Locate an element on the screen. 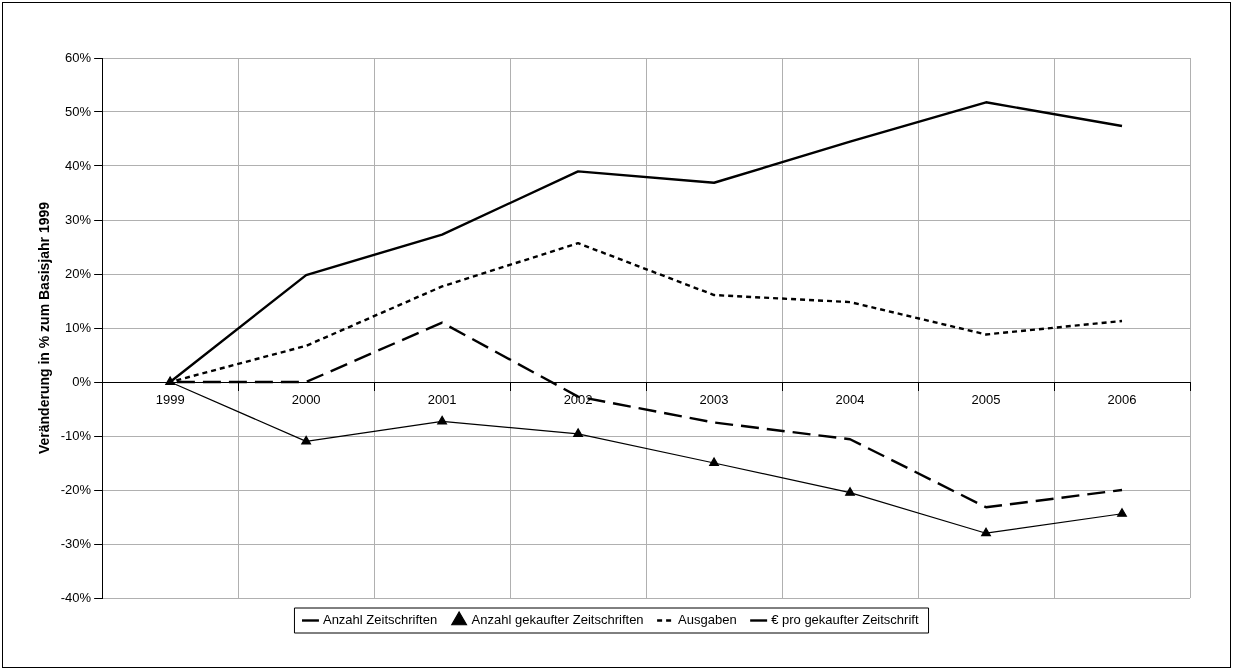  legend-label: € pro gekaufter Zeitschrift is located at coordinates (845, 620).